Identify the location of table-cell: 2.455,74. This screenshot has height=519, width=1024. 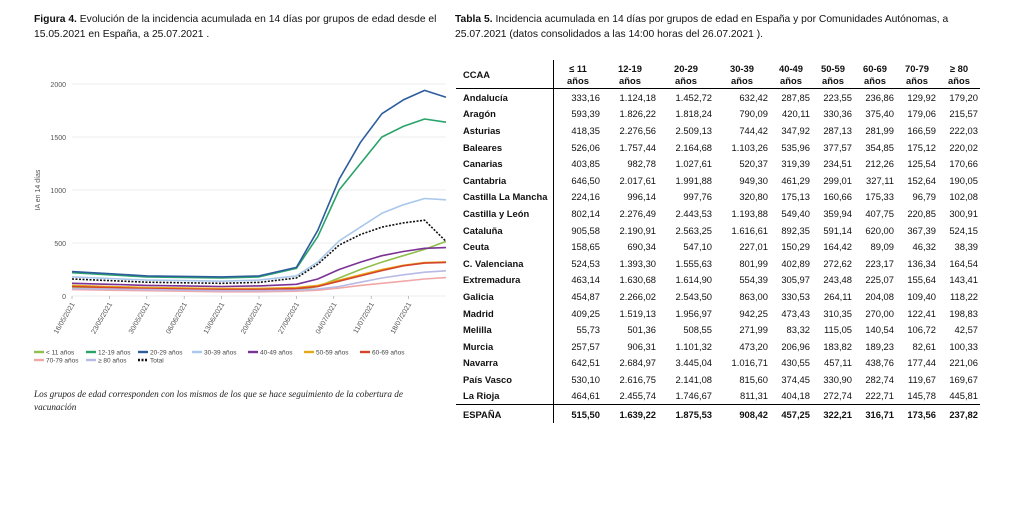
(638, 396).